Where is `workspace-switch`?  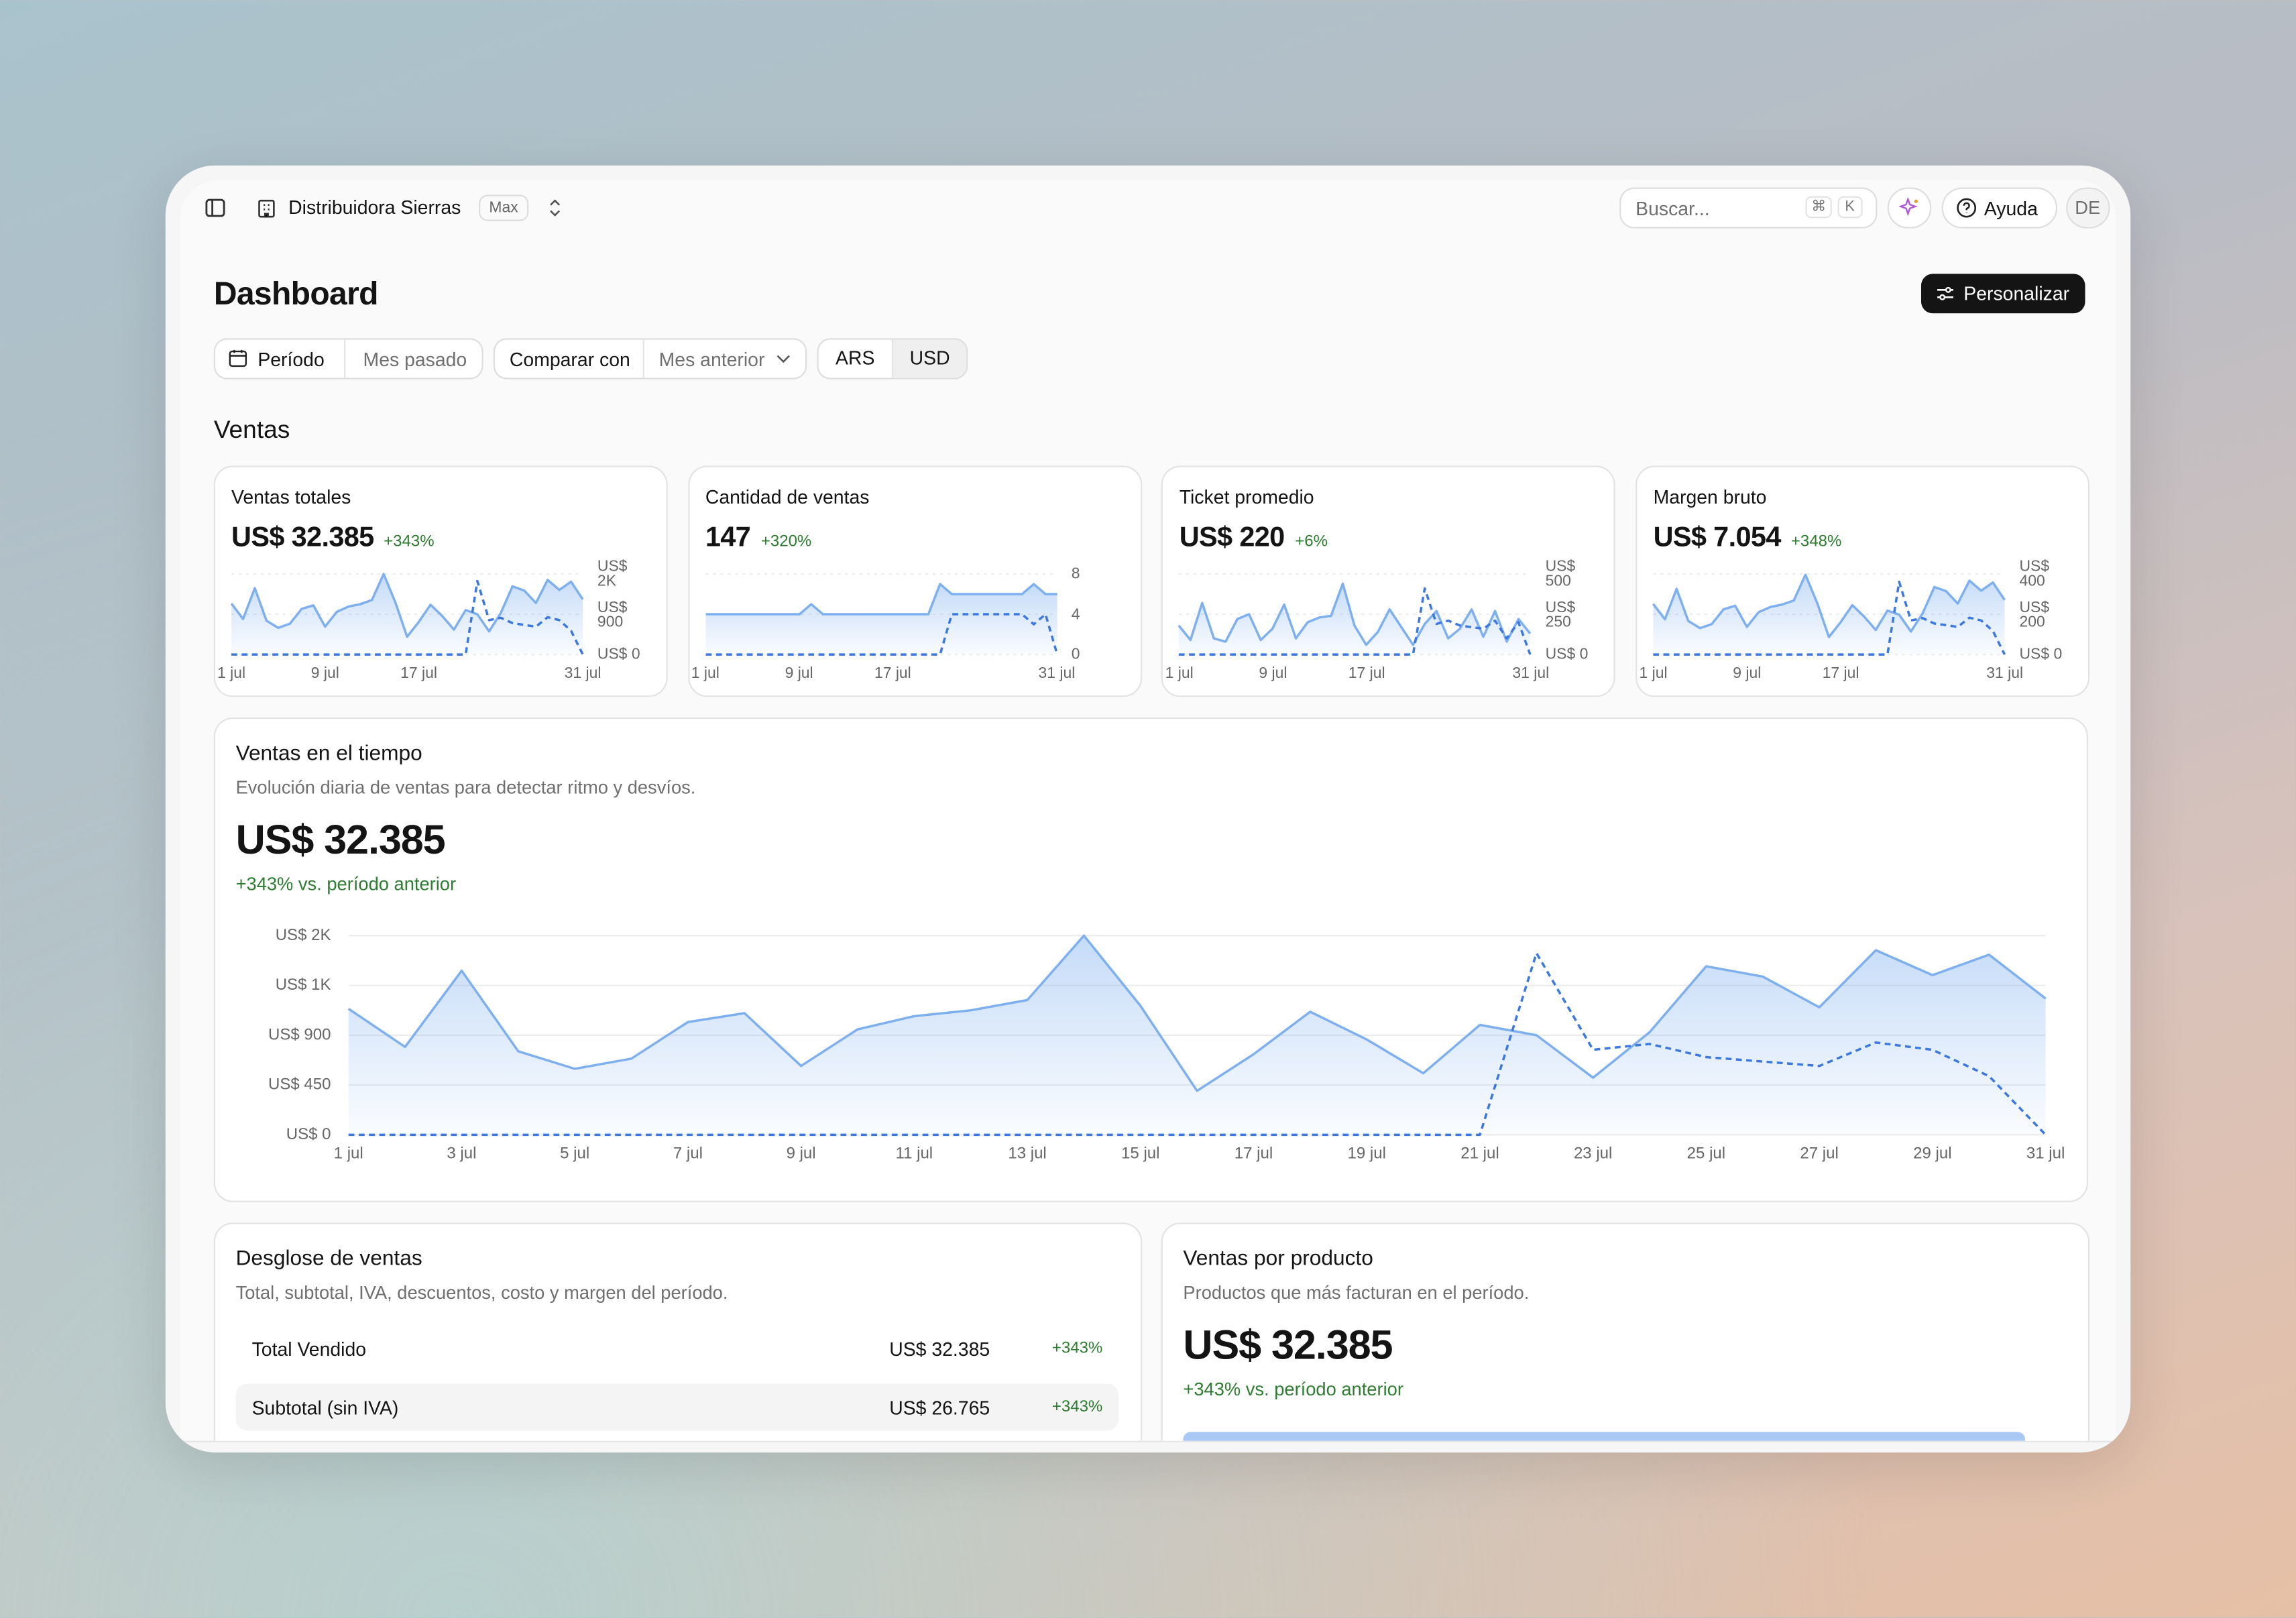
workspace-switch is located at coordinates (555, 209).